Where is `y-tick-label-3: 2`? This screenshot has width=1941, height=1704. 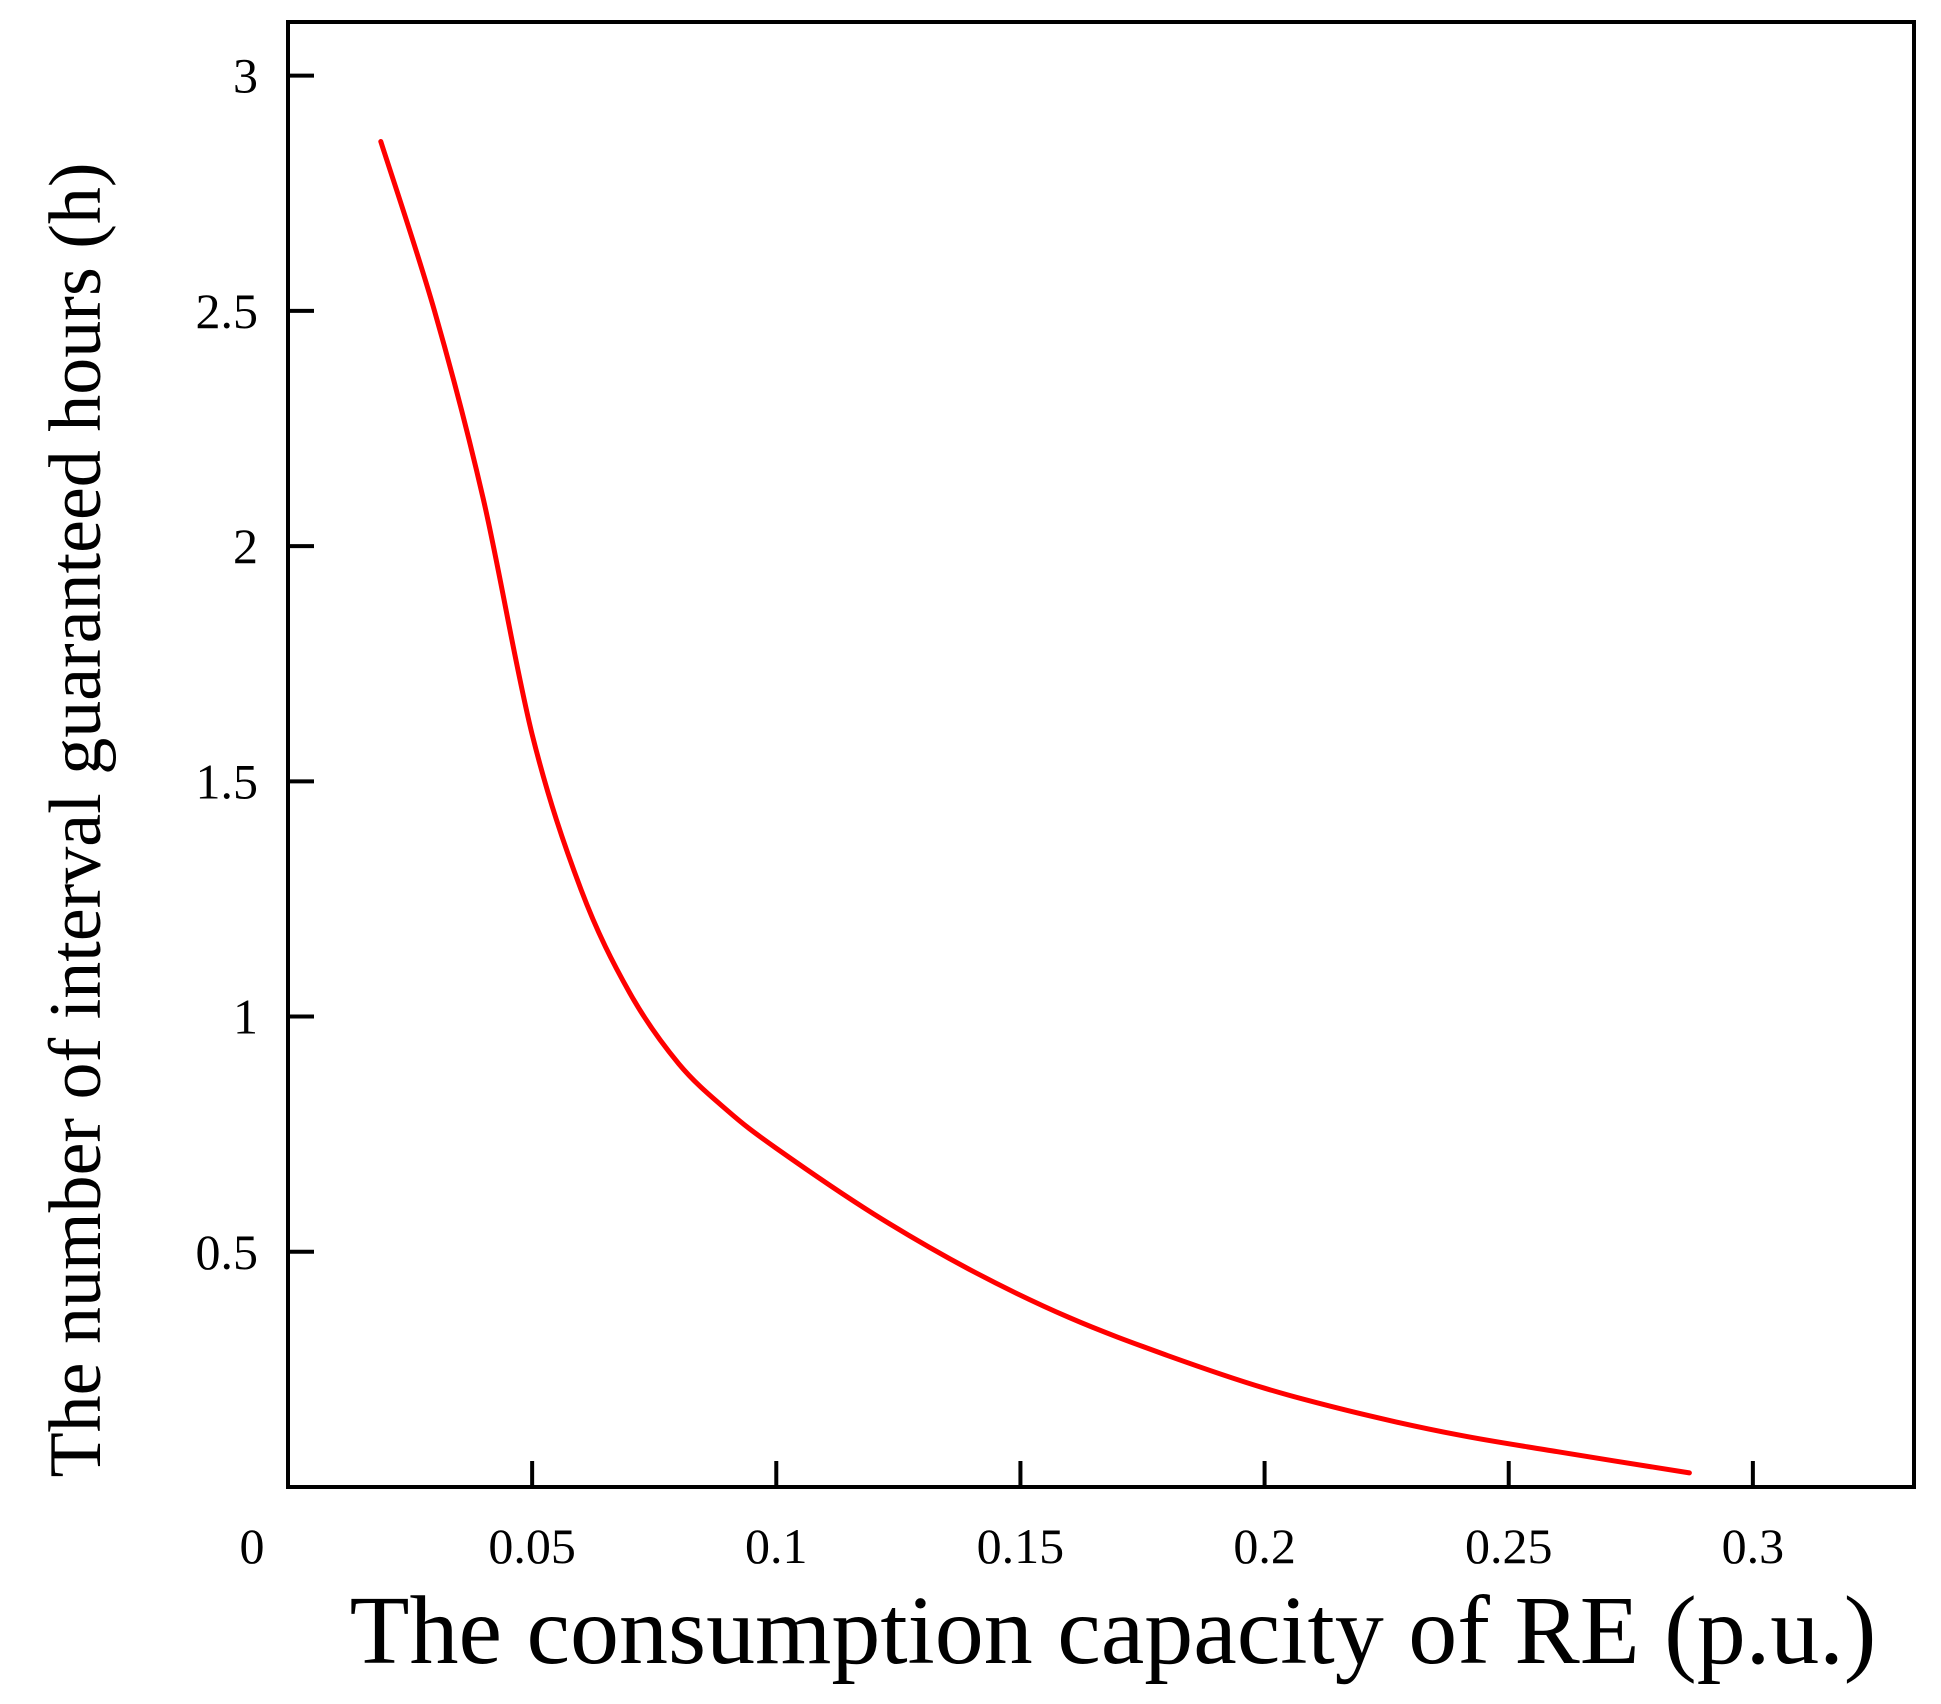 y-tick-label-3: 2 is located at coordinates (245, 546).